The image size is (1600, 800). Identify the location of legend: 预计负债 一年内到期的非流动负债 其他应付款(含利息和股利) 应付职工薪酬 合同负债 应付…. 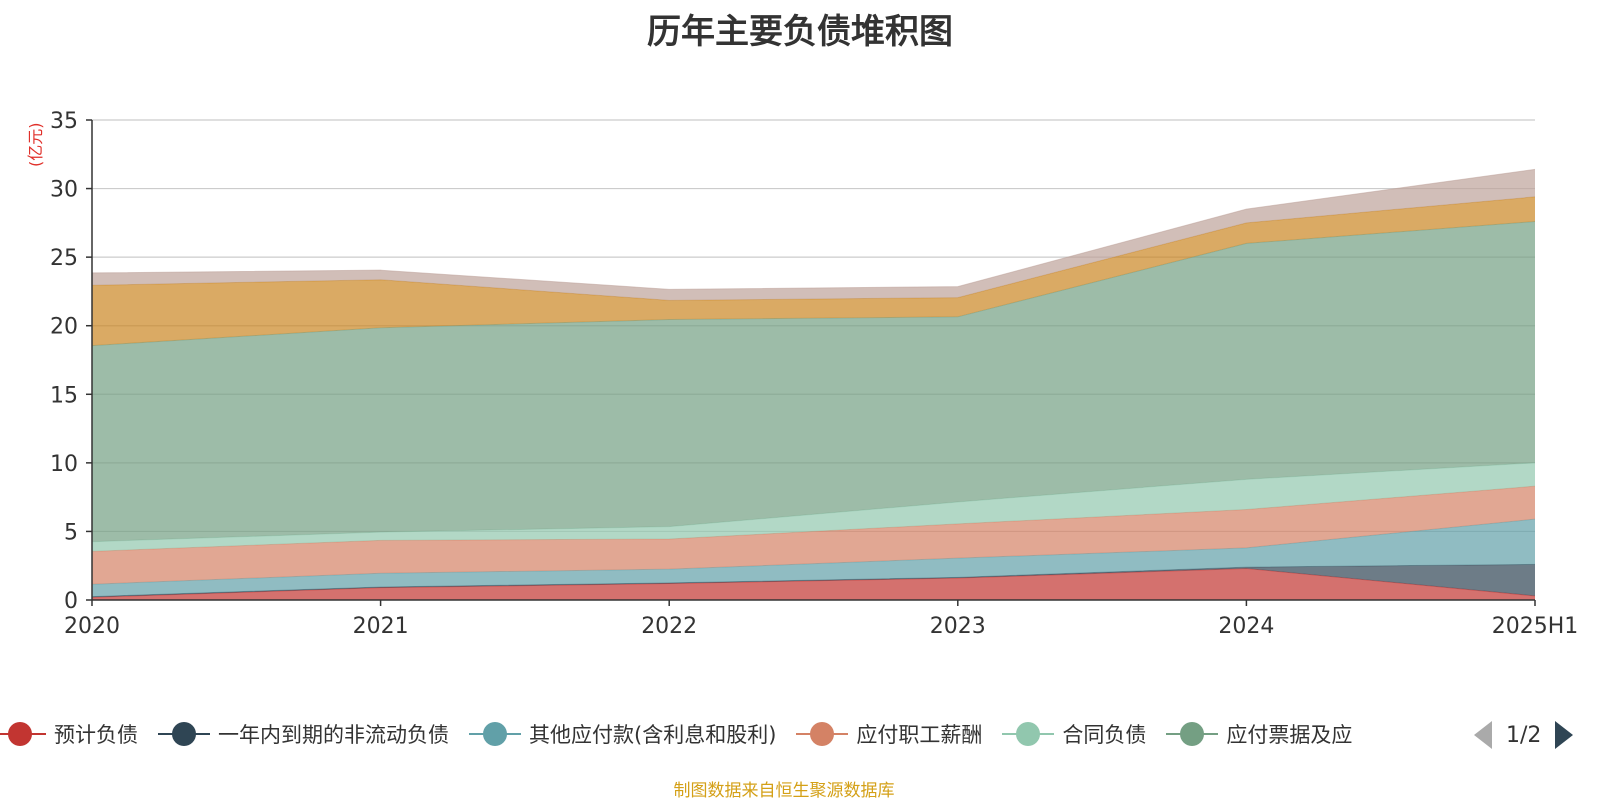
(800, 734).